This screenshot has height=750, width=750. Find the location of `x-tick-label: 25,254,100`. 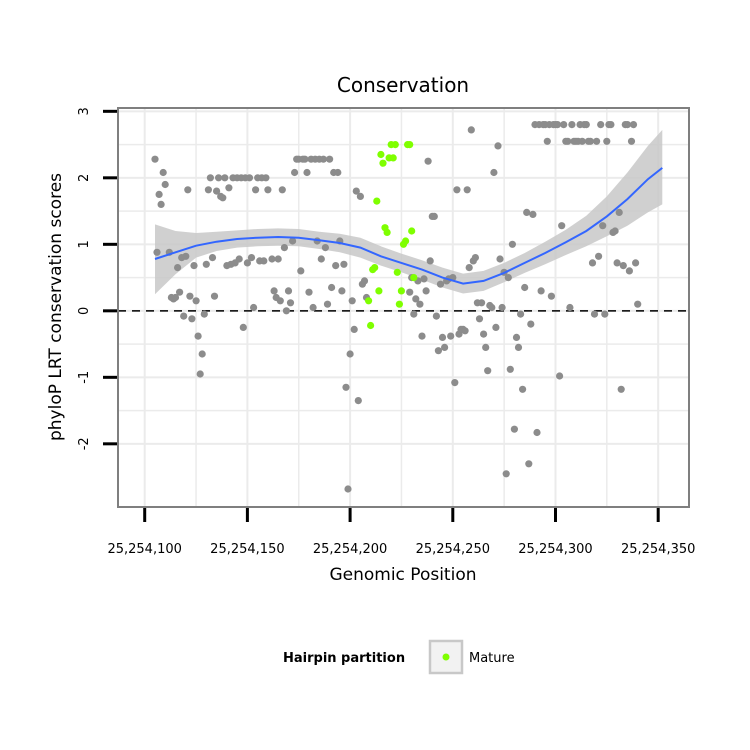

x-tick-label: 25,254,100 is located at coordinates (144, 549).